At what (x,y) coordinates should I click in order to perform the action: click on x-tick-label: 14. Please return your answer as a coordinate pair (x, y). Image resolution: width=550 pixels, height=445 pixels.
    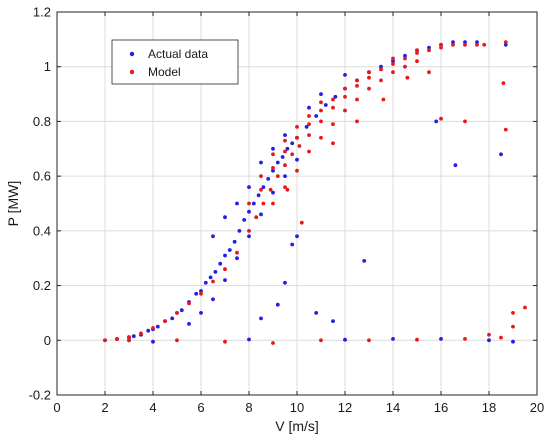
    Looking at the image, I should click on (393, 407).